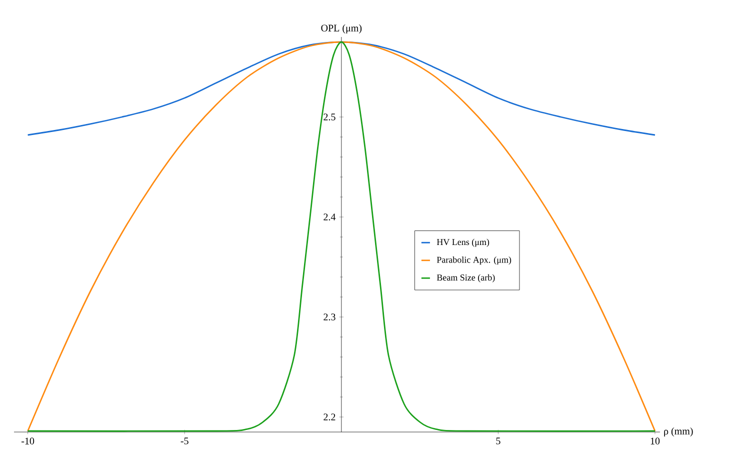 This screenshot has width=735, height=456. What do you see at coordinates (330, 417) in the screenshot?
I see `y-tick-label: 2.2` at bounding box center [330, 417].